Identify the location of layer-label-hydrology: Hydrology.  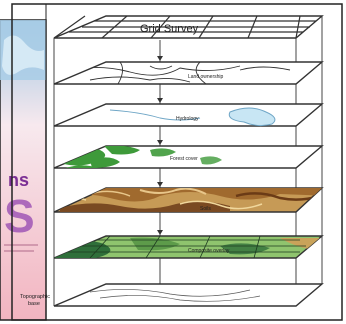
(187, 119).